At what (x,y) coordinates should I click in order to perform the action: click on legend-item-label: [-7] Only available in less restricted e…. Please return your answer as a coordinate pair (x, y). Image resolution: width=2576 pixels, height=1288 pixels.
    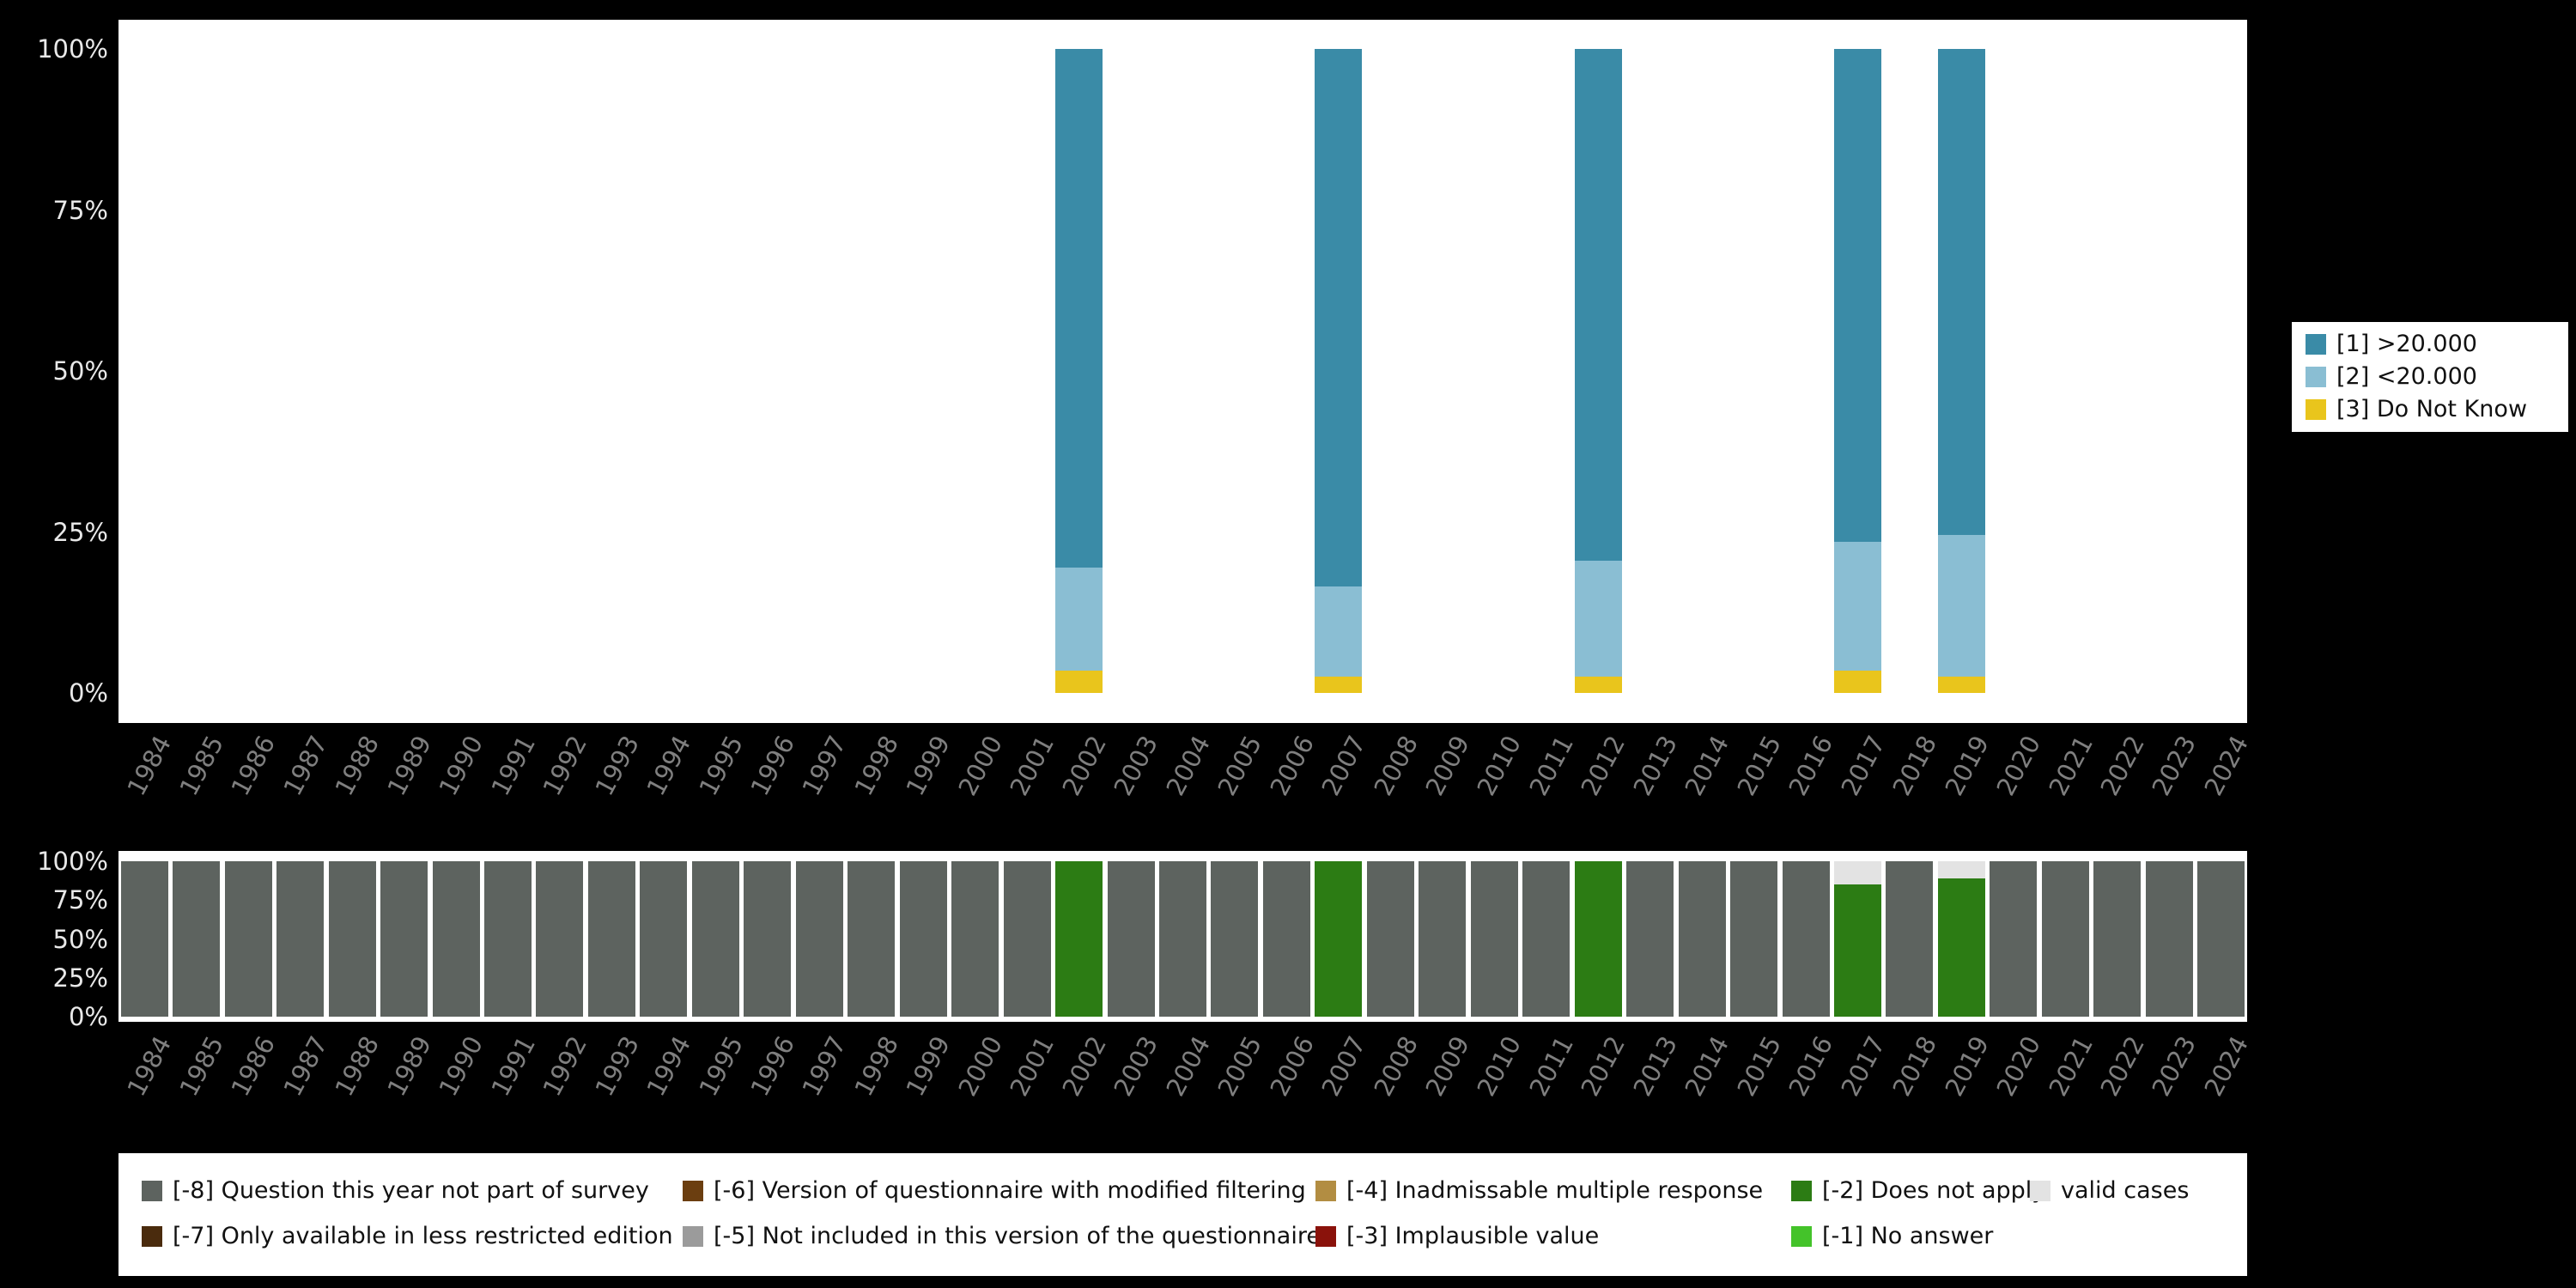
    Looking at the image, I should click on (423, 1236).